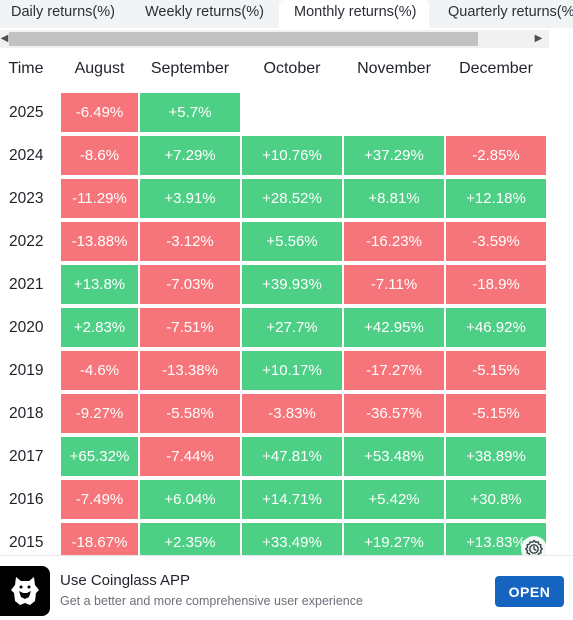  What do you see at coordinates (292, 413) in the screenshot?
I see `return-cell: -3.83%` at bounding box center [292, 413].